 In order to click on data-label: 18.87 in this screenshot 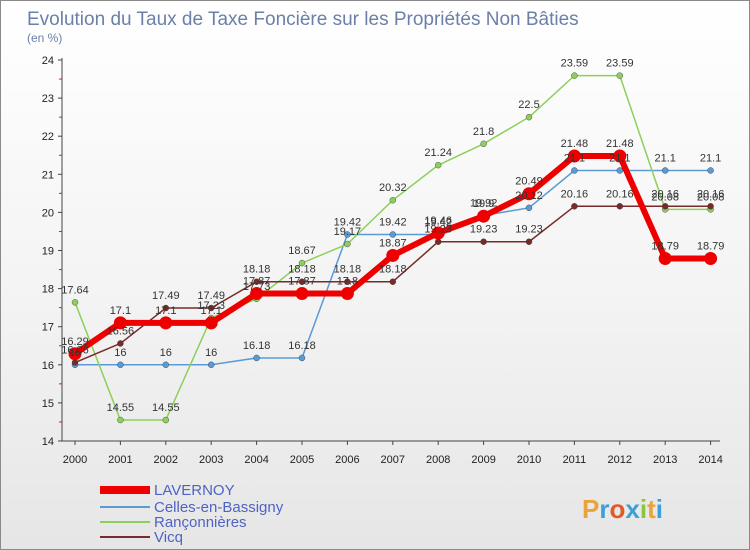, I will do `click(393, 243)`.